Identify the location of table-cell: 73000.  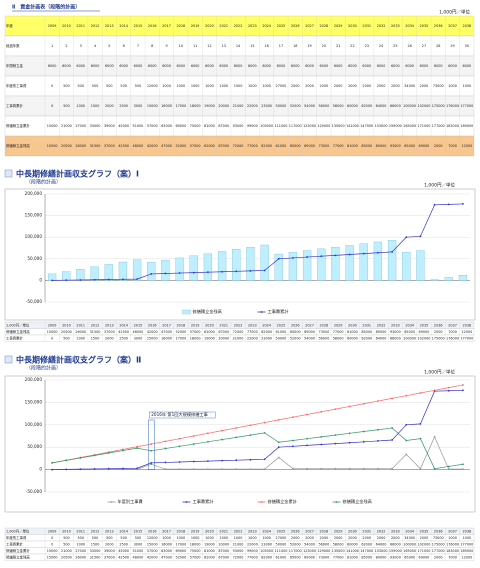
(438, 538).